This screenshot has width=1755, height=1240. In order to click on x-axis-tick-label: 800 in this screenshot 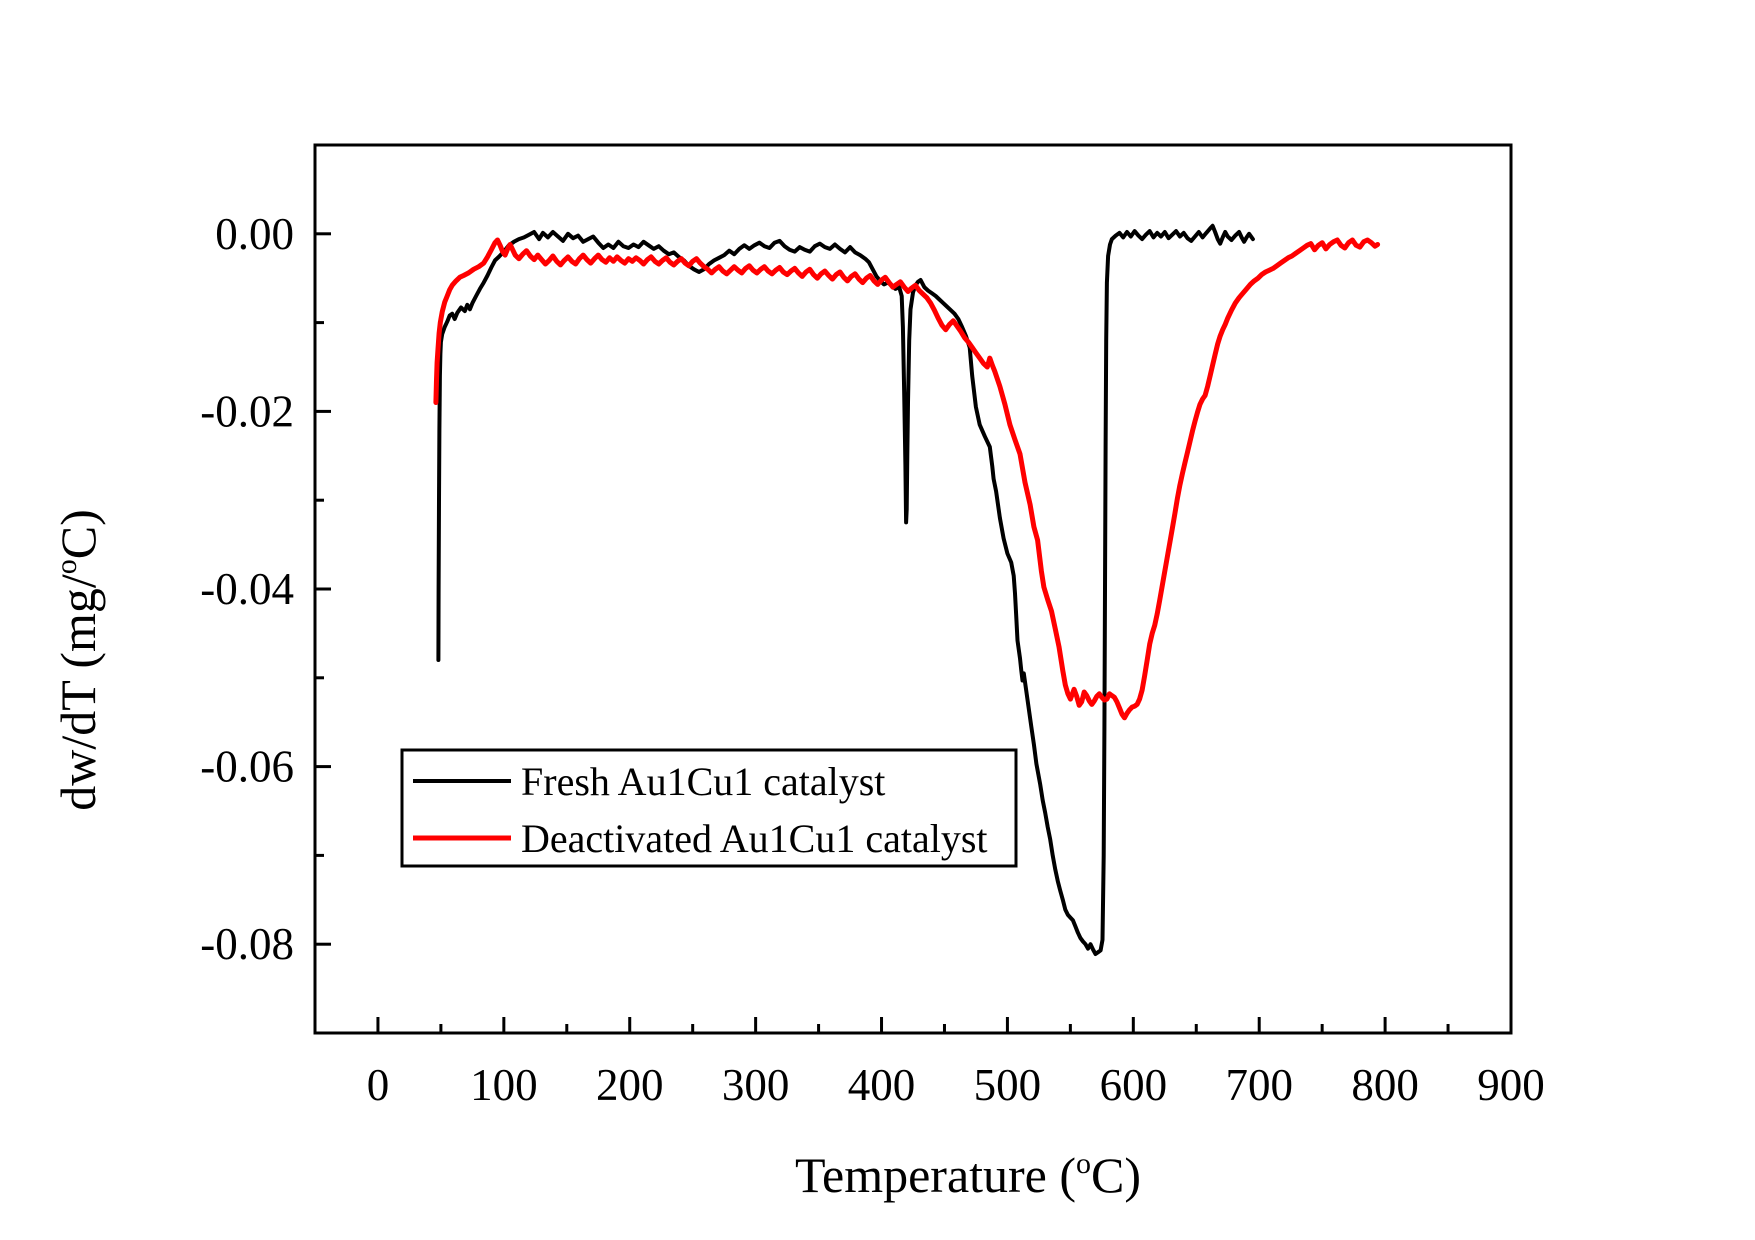, I will do `click(1385, 1085)`.